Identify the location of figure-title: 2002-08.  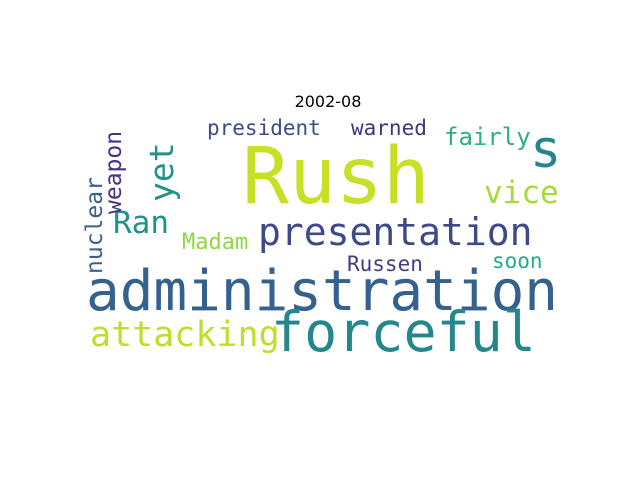
(328, 101).